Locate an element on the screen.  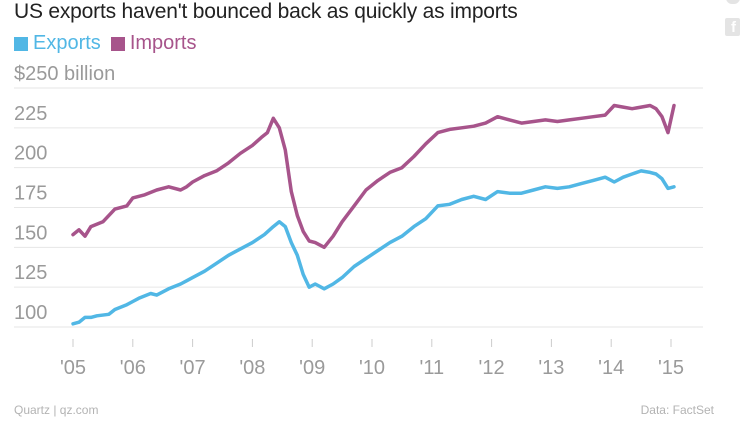
y-tick-label-225: 225 is located at coordinates (30, 114).